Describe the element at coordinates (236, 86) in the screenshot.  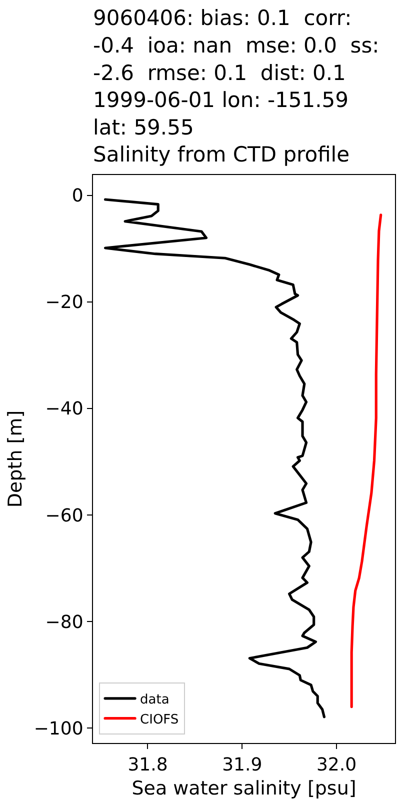
I see `chart-title: 9060406: bias: 0.1 corr: -0.4 ioa: nan mse: 0.0 ss: -2.6 rmse: 0.1 dist: 0.1 1999-06-01 lon: -151.59 lat: 59.55 Salinity from CTD profile` at that location.